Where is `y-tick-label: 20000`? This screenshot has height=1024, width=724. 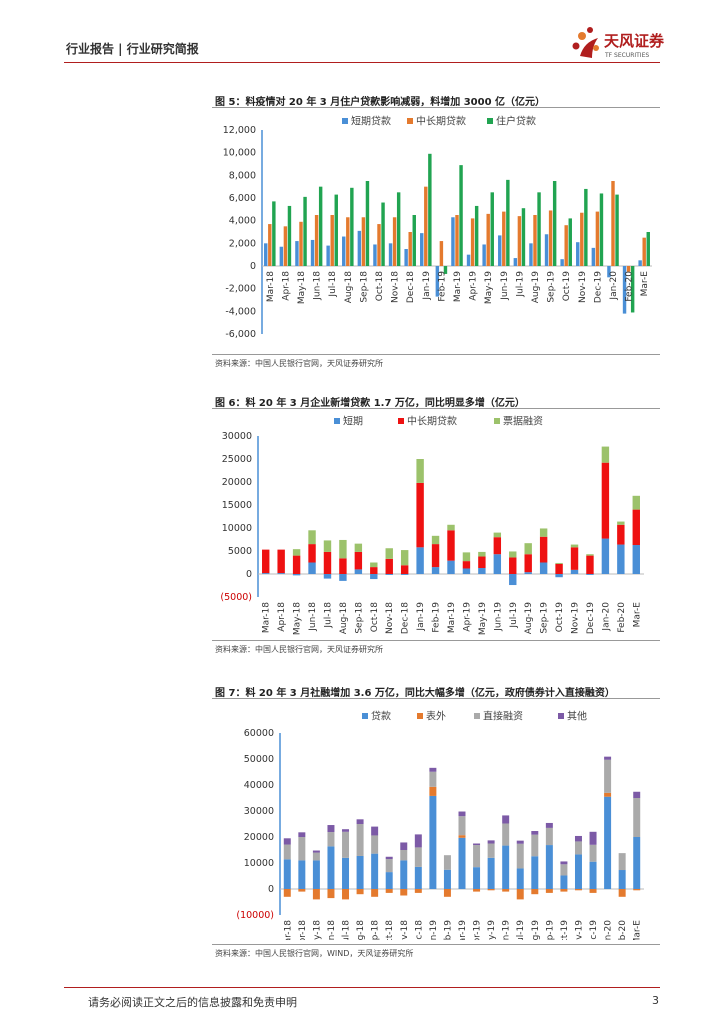 y-tick-label: 20000 is located at coordinates (237, 482).